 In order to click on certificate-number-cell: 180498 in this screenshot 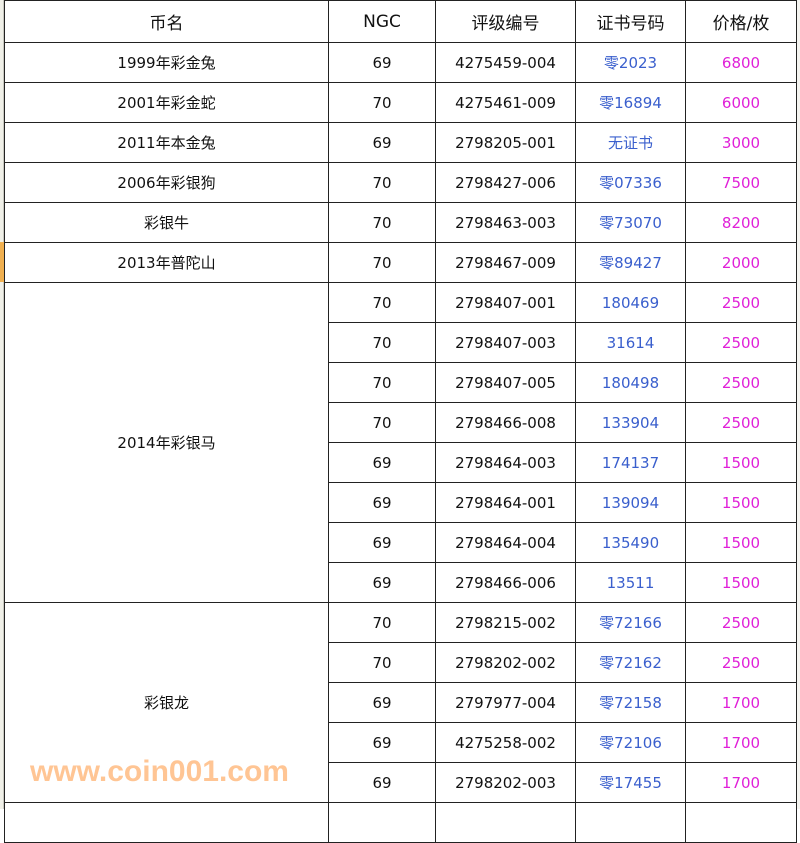, I will do `click(630, 382)`.